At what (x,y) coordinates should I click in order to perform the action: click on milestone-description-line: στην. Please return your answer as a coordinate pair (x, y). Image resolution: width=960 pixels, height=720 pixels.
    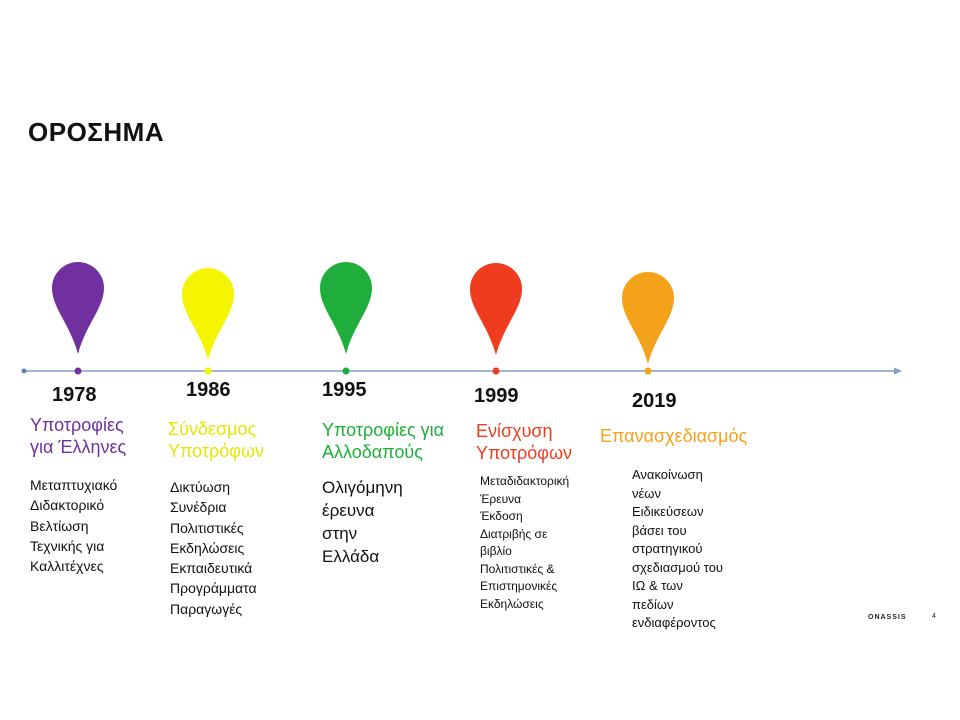
    Looking at the image, I should click on (340, 533).